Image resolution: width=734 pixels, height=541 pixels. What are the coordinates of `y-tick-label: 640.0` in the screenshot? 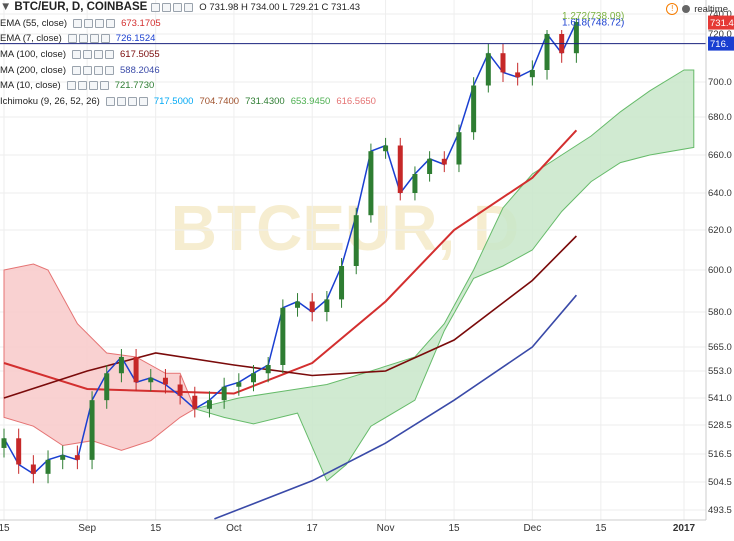 It's located at (720, 193).